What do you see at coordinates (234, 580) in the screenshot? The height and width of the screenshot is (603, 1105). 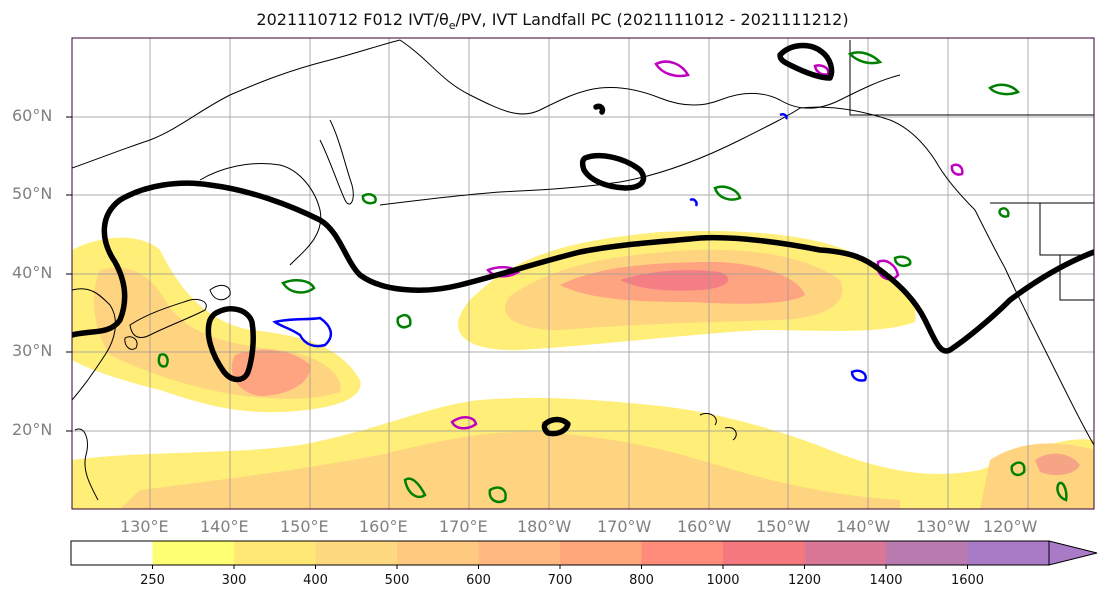 I see `colorbar-label: 300` at bounding box center [234, 580].